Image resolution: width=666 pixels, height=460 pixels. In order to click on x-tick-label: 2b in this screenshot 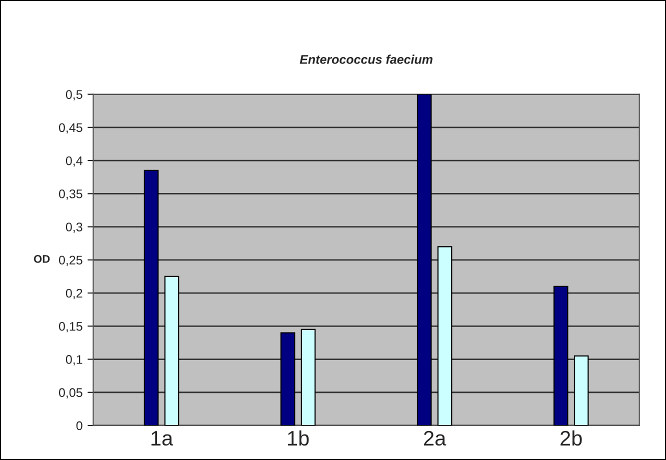, I will do `click(571, 438)`.